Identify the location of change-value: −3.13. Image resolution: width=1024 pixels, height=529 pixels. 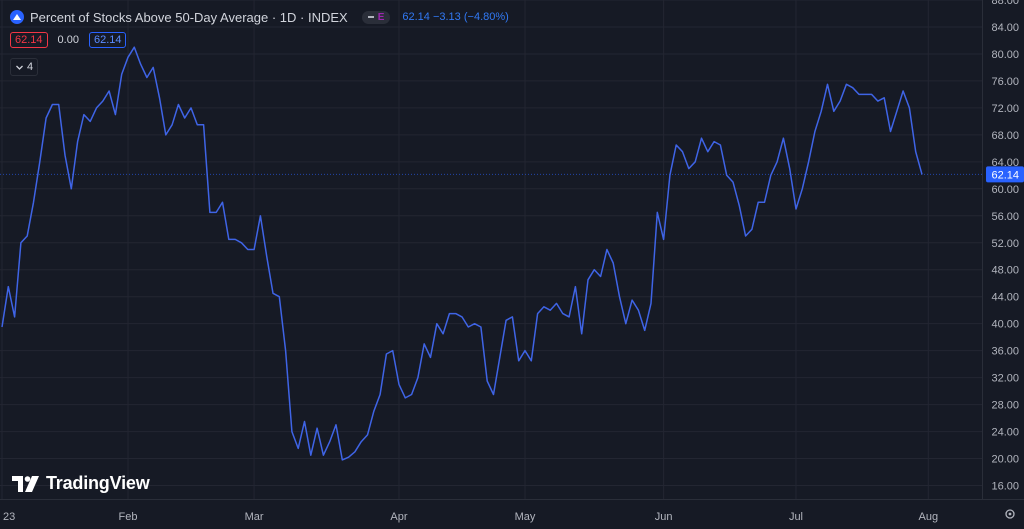
(446, 17).